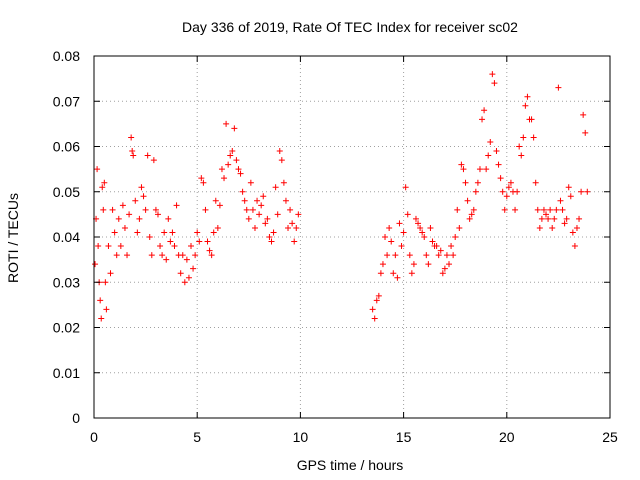  Describe the element at coordinates (66, 328) in the screenshot. I see `y-tick-label: 0.02` at that location.